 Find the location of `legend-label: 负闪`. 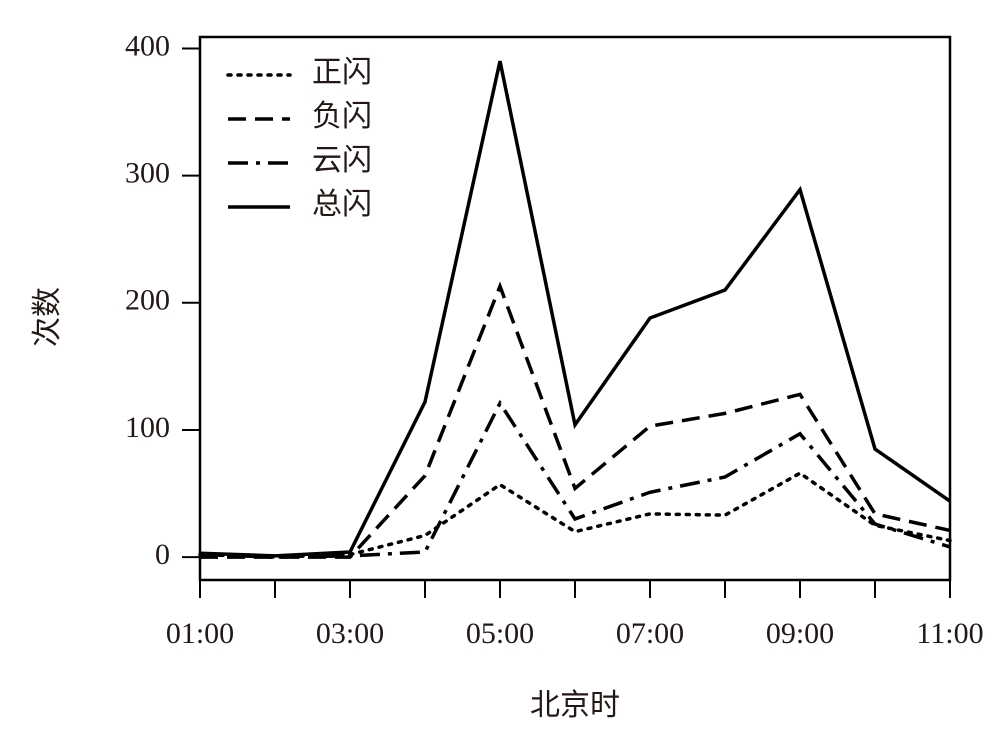

legend-label: 负闪 is located at coordinates (342, 116).